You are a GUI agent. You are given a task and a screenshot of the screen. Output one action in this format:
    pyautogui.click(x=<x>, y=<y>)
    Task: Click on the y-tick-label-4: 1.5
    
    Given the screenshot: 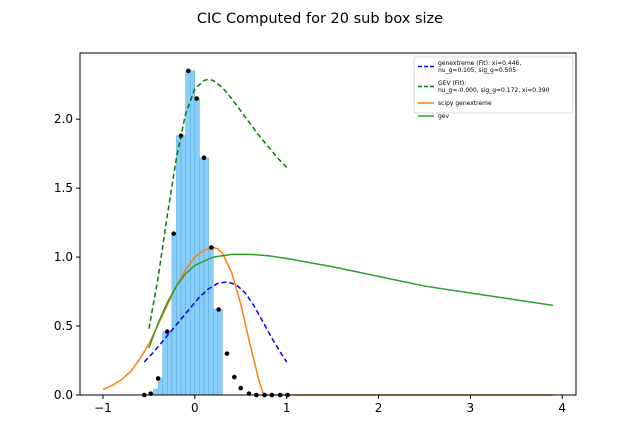 What is the action you would take?
    pyautogui.click(x=63, y=188)
    